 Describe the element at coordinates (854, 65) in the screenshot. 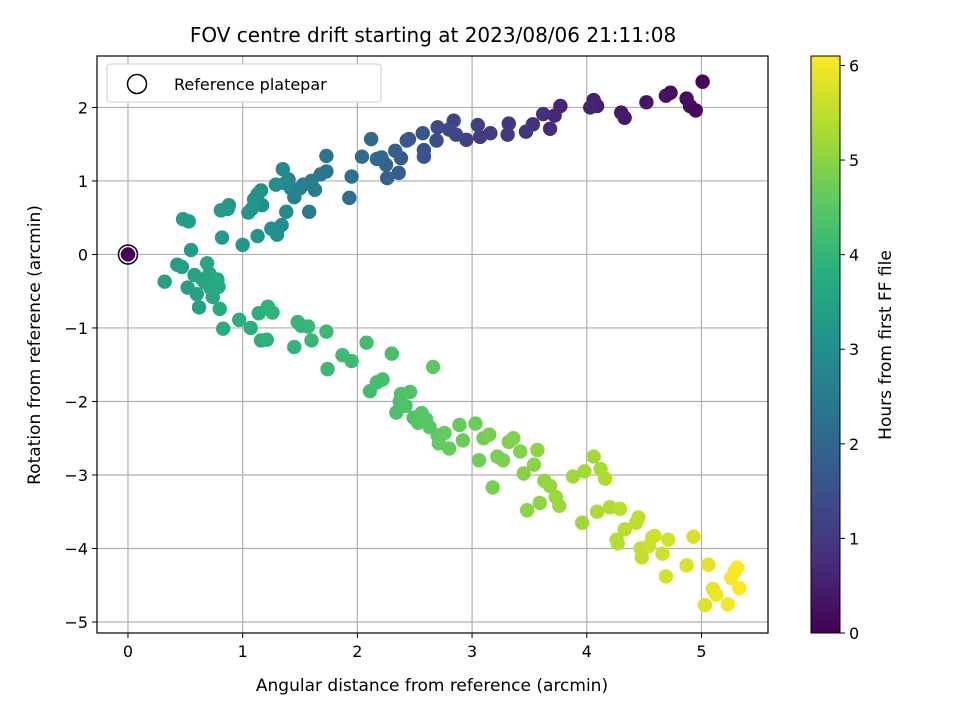

I see `colorbar-tick-label: 6` at that location.